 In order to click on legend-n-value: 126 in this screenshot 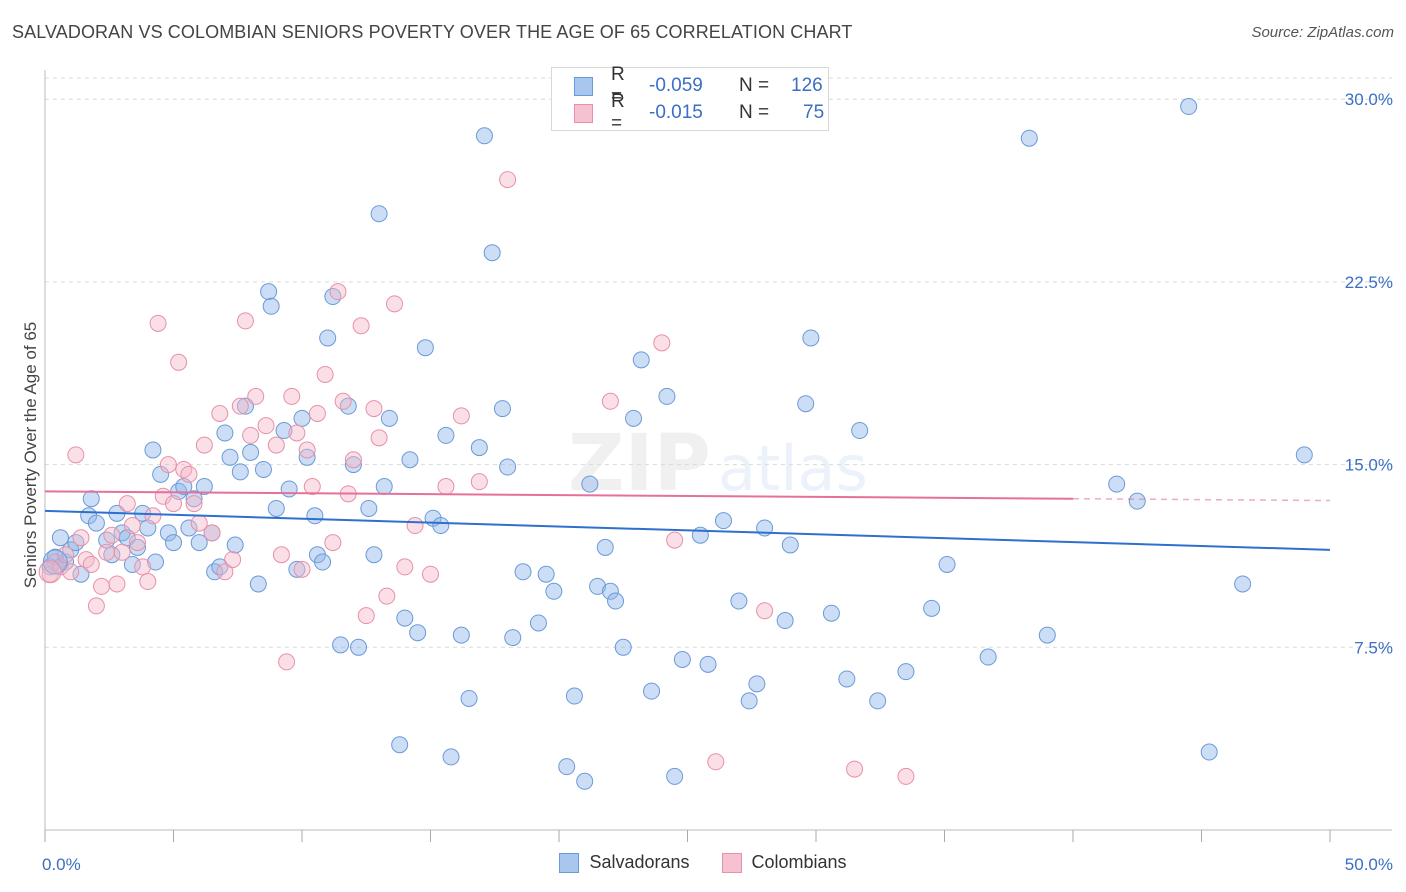, I will do `click(807, 85)`.